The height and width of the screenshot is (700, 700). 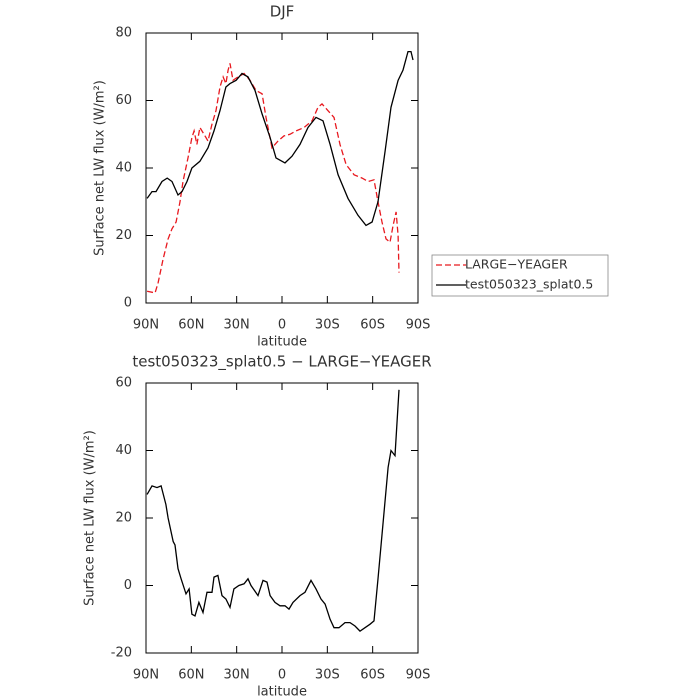 I want to click on legend-label: LARGE−YEAGER, so click(x=516, y=264).